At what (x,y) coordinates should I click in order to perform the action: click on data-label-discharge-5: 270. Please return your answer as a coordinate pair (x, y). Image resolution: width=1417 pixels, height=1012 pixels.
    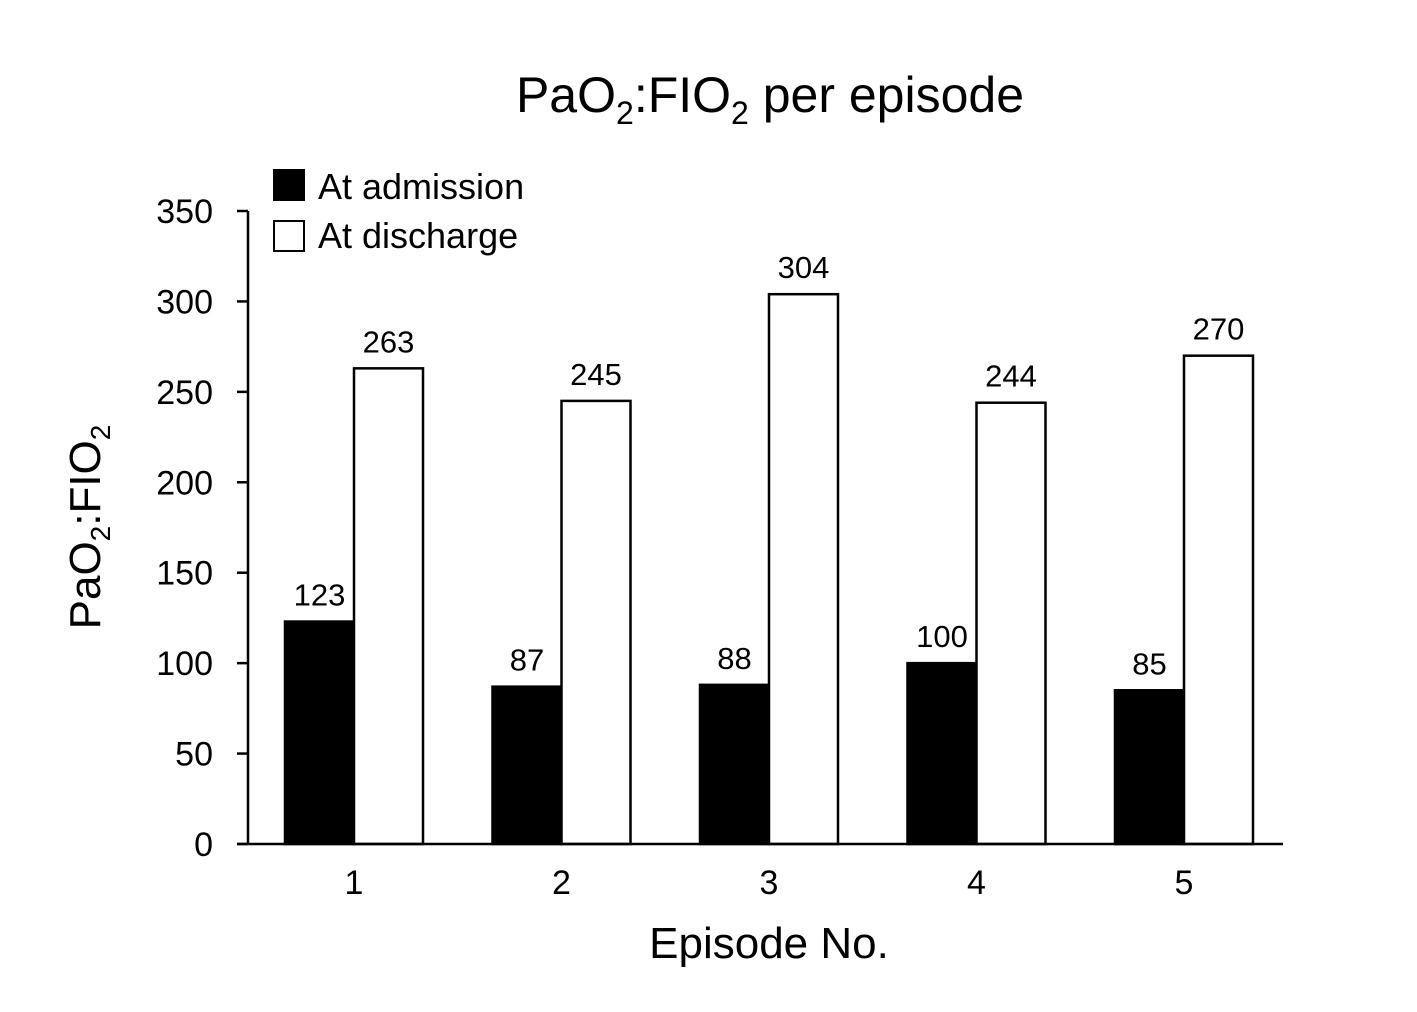
    Looking at the image, I should click on (1219, 329).